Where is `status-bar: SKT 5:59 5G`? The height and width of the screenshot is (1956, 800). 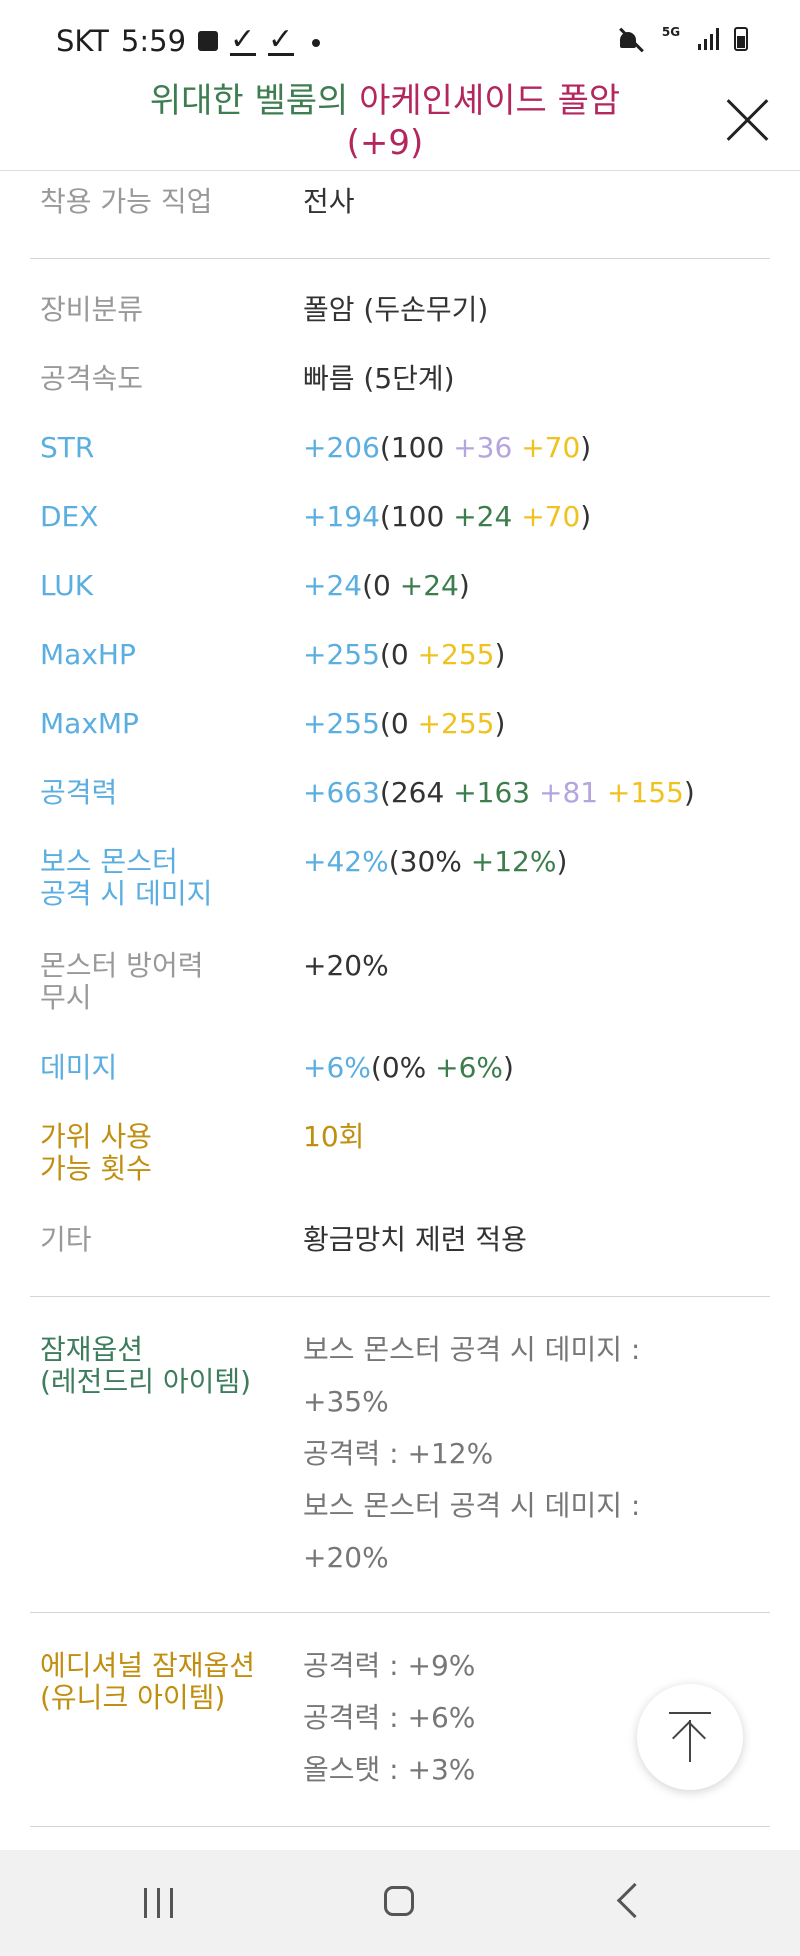 status-bar: SKT 5:59 5G is located at coordinates (400, 40).